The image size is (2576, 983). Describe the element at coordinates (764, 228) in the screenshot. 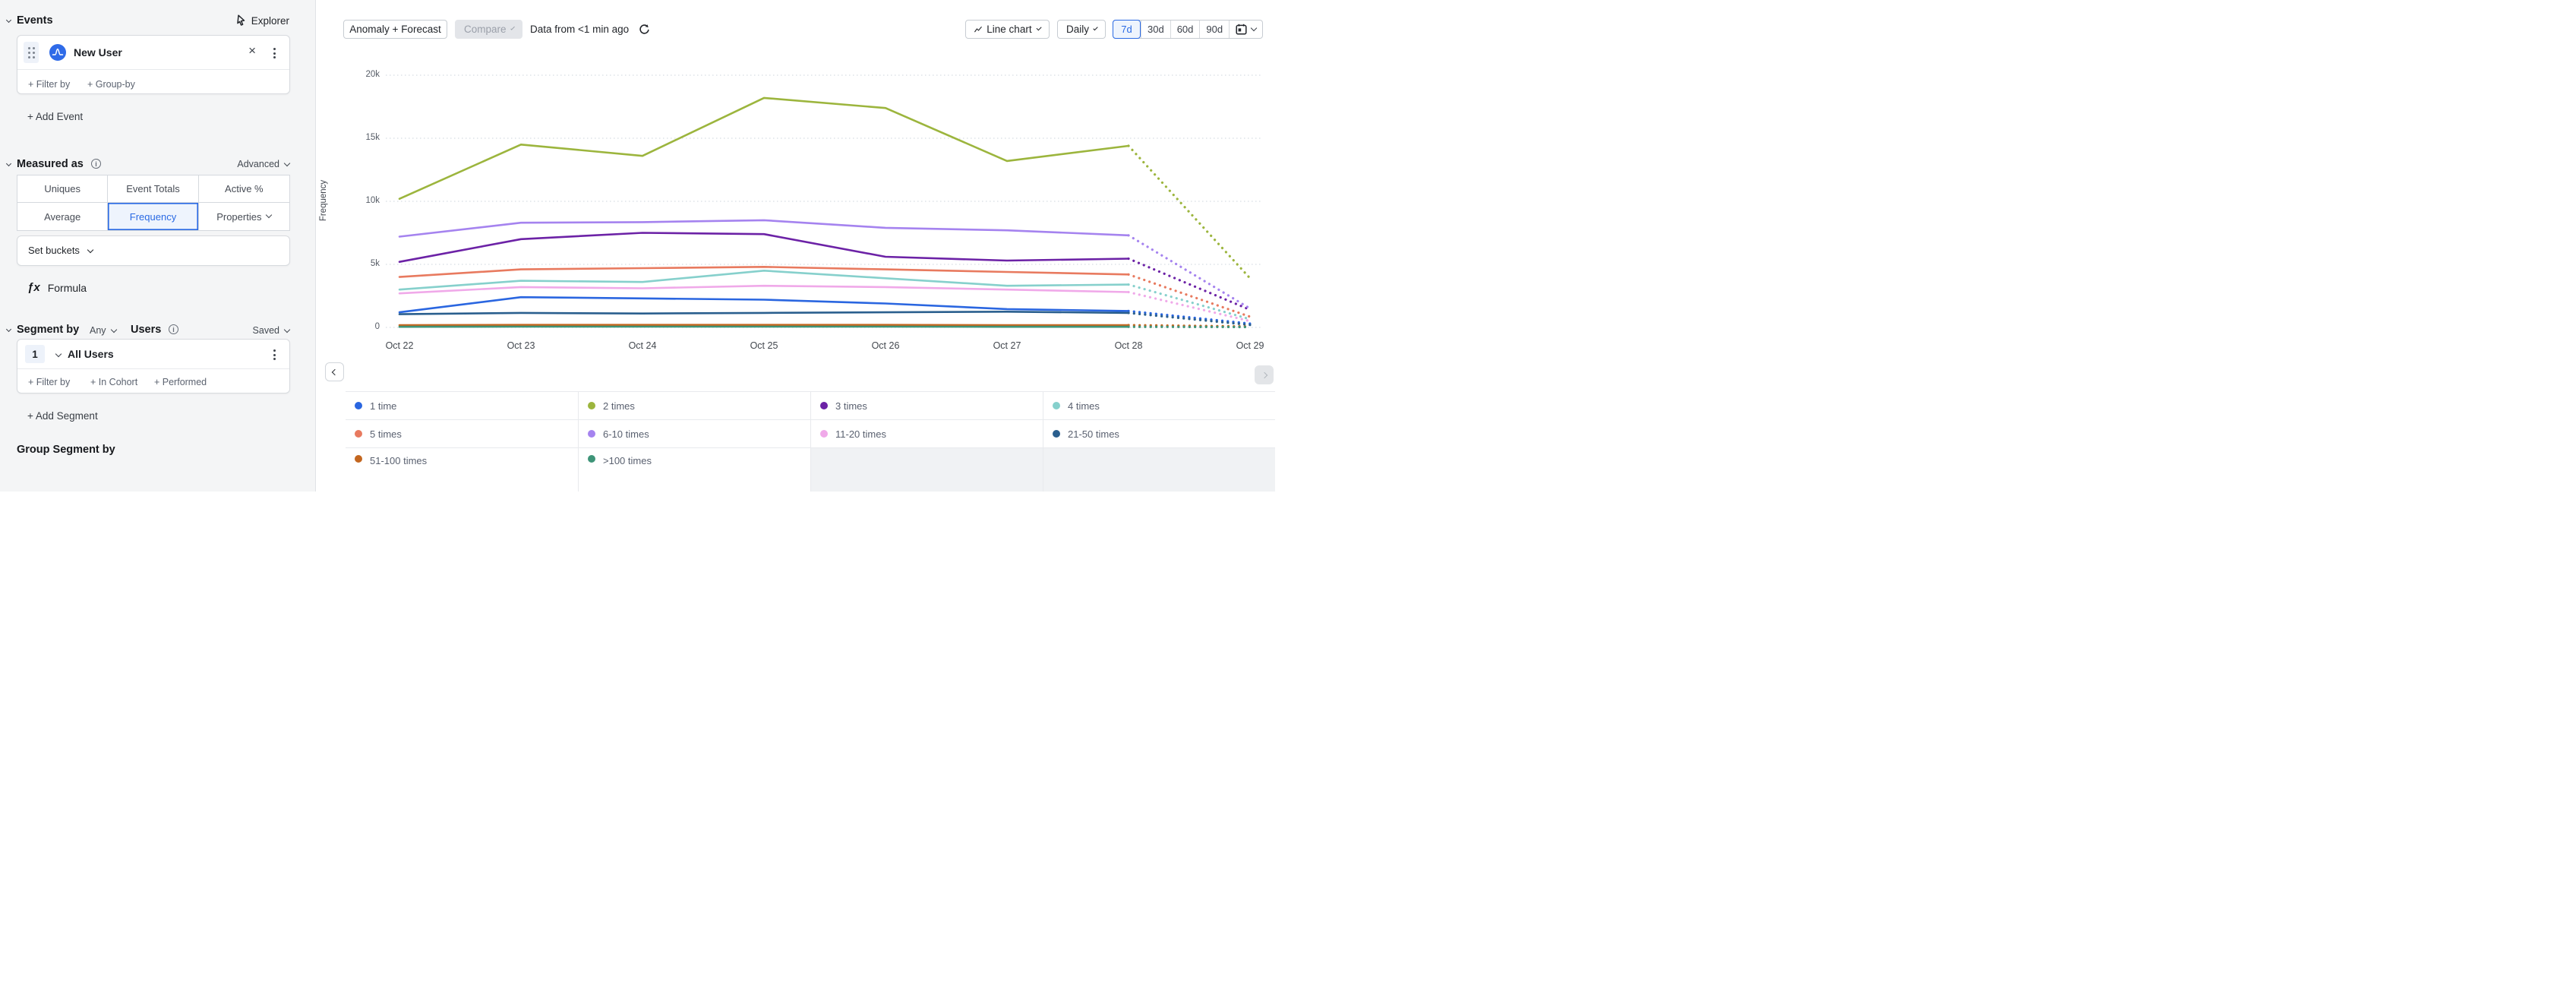

I see `series-line-6-10 times` at that location.